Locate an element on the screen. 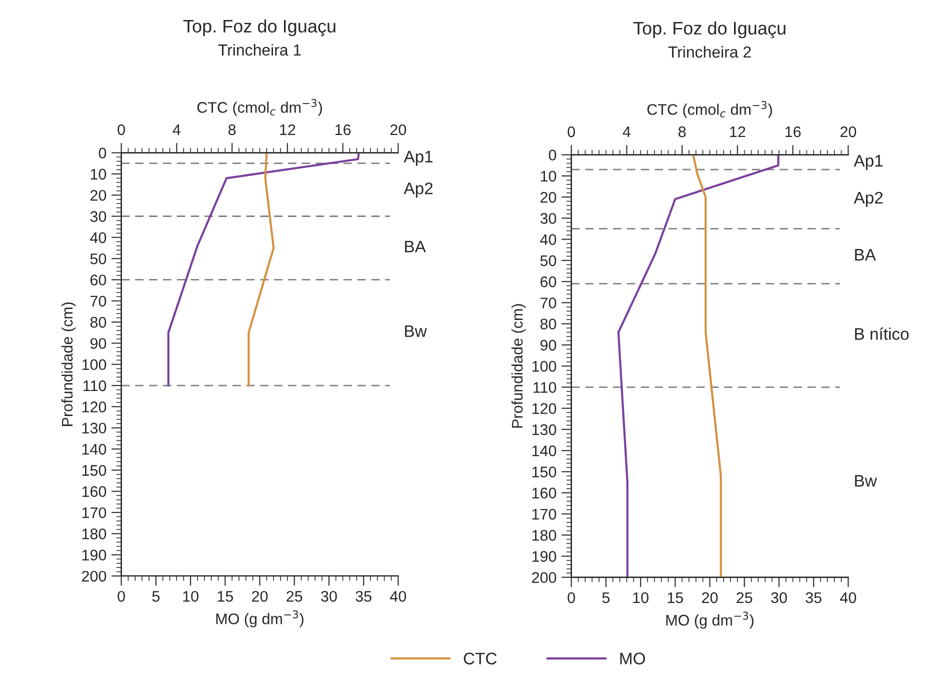 The image size is (926, 676). chart-subtitle: Trincheira 1 is located at coordinates (259, 50).